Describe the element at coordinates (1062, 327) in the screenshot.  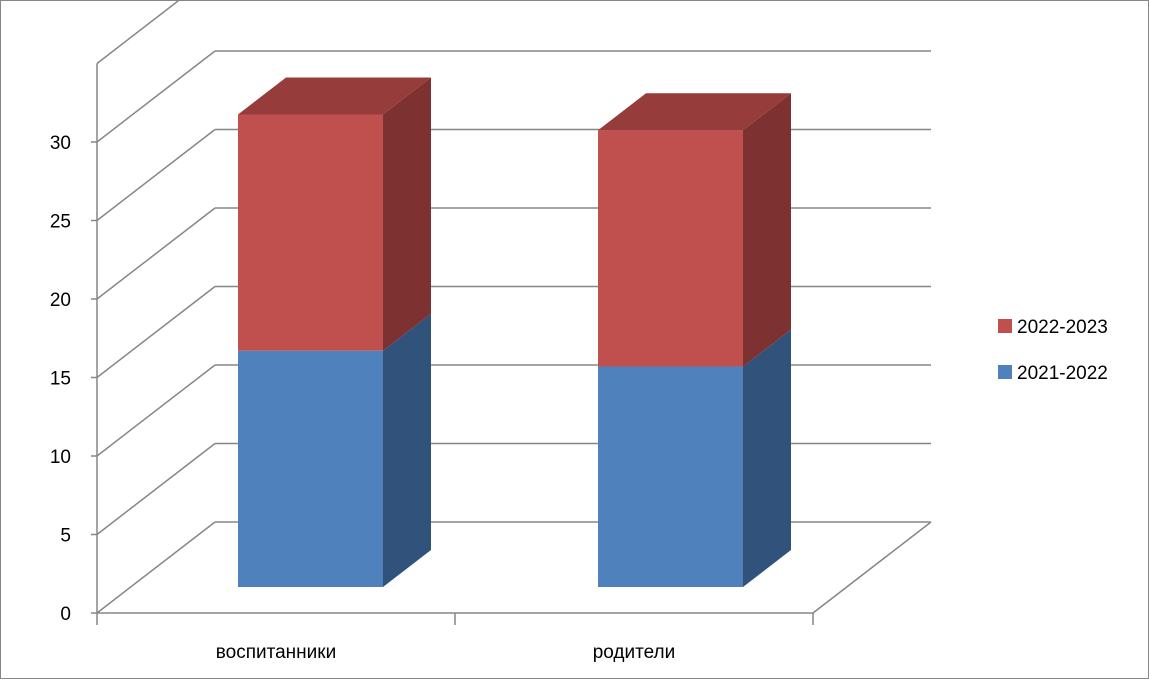
I see `legend-label-2022-2023: 2022-2023` at that location.